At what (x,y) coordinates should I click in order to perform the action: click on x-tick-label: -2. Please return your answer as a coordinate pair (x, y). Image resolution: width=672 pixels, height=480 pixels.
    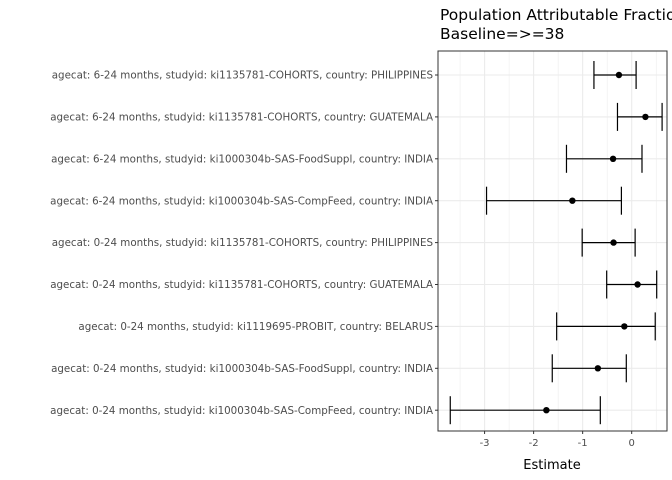
    Looking at the image, I should click on (534, 443).